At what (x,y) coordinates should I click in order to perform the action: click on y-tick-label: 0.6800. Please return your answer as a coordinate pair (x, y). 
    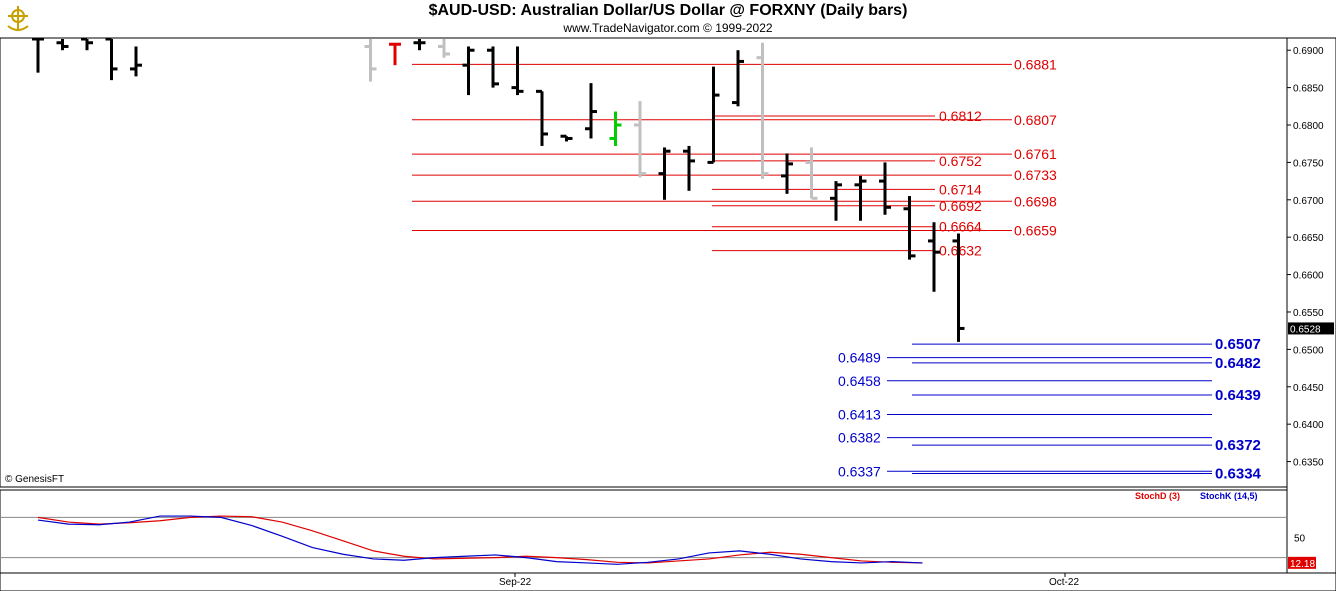
    Looking at the image, I should click on (1308, 126).